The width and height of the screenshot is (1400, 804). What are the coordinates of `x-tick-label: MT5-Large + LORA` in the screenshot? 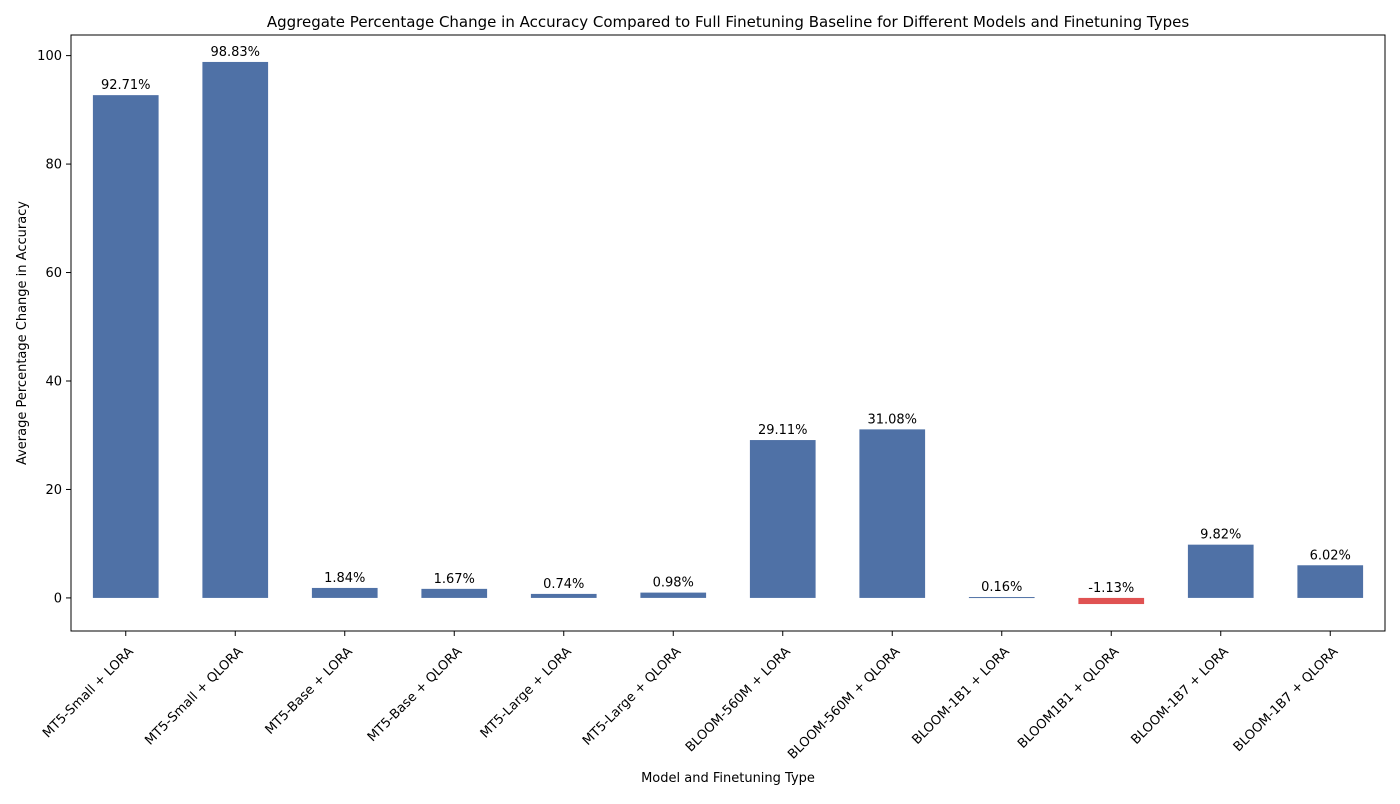 It's located at (526, 692).